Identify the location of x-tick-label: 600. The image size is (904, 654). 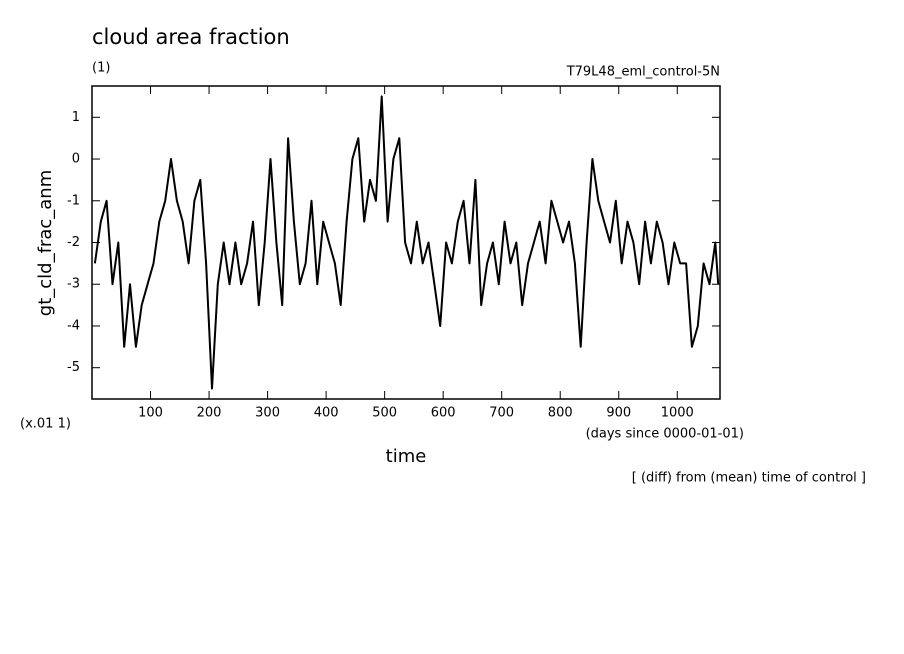
(443, 413).